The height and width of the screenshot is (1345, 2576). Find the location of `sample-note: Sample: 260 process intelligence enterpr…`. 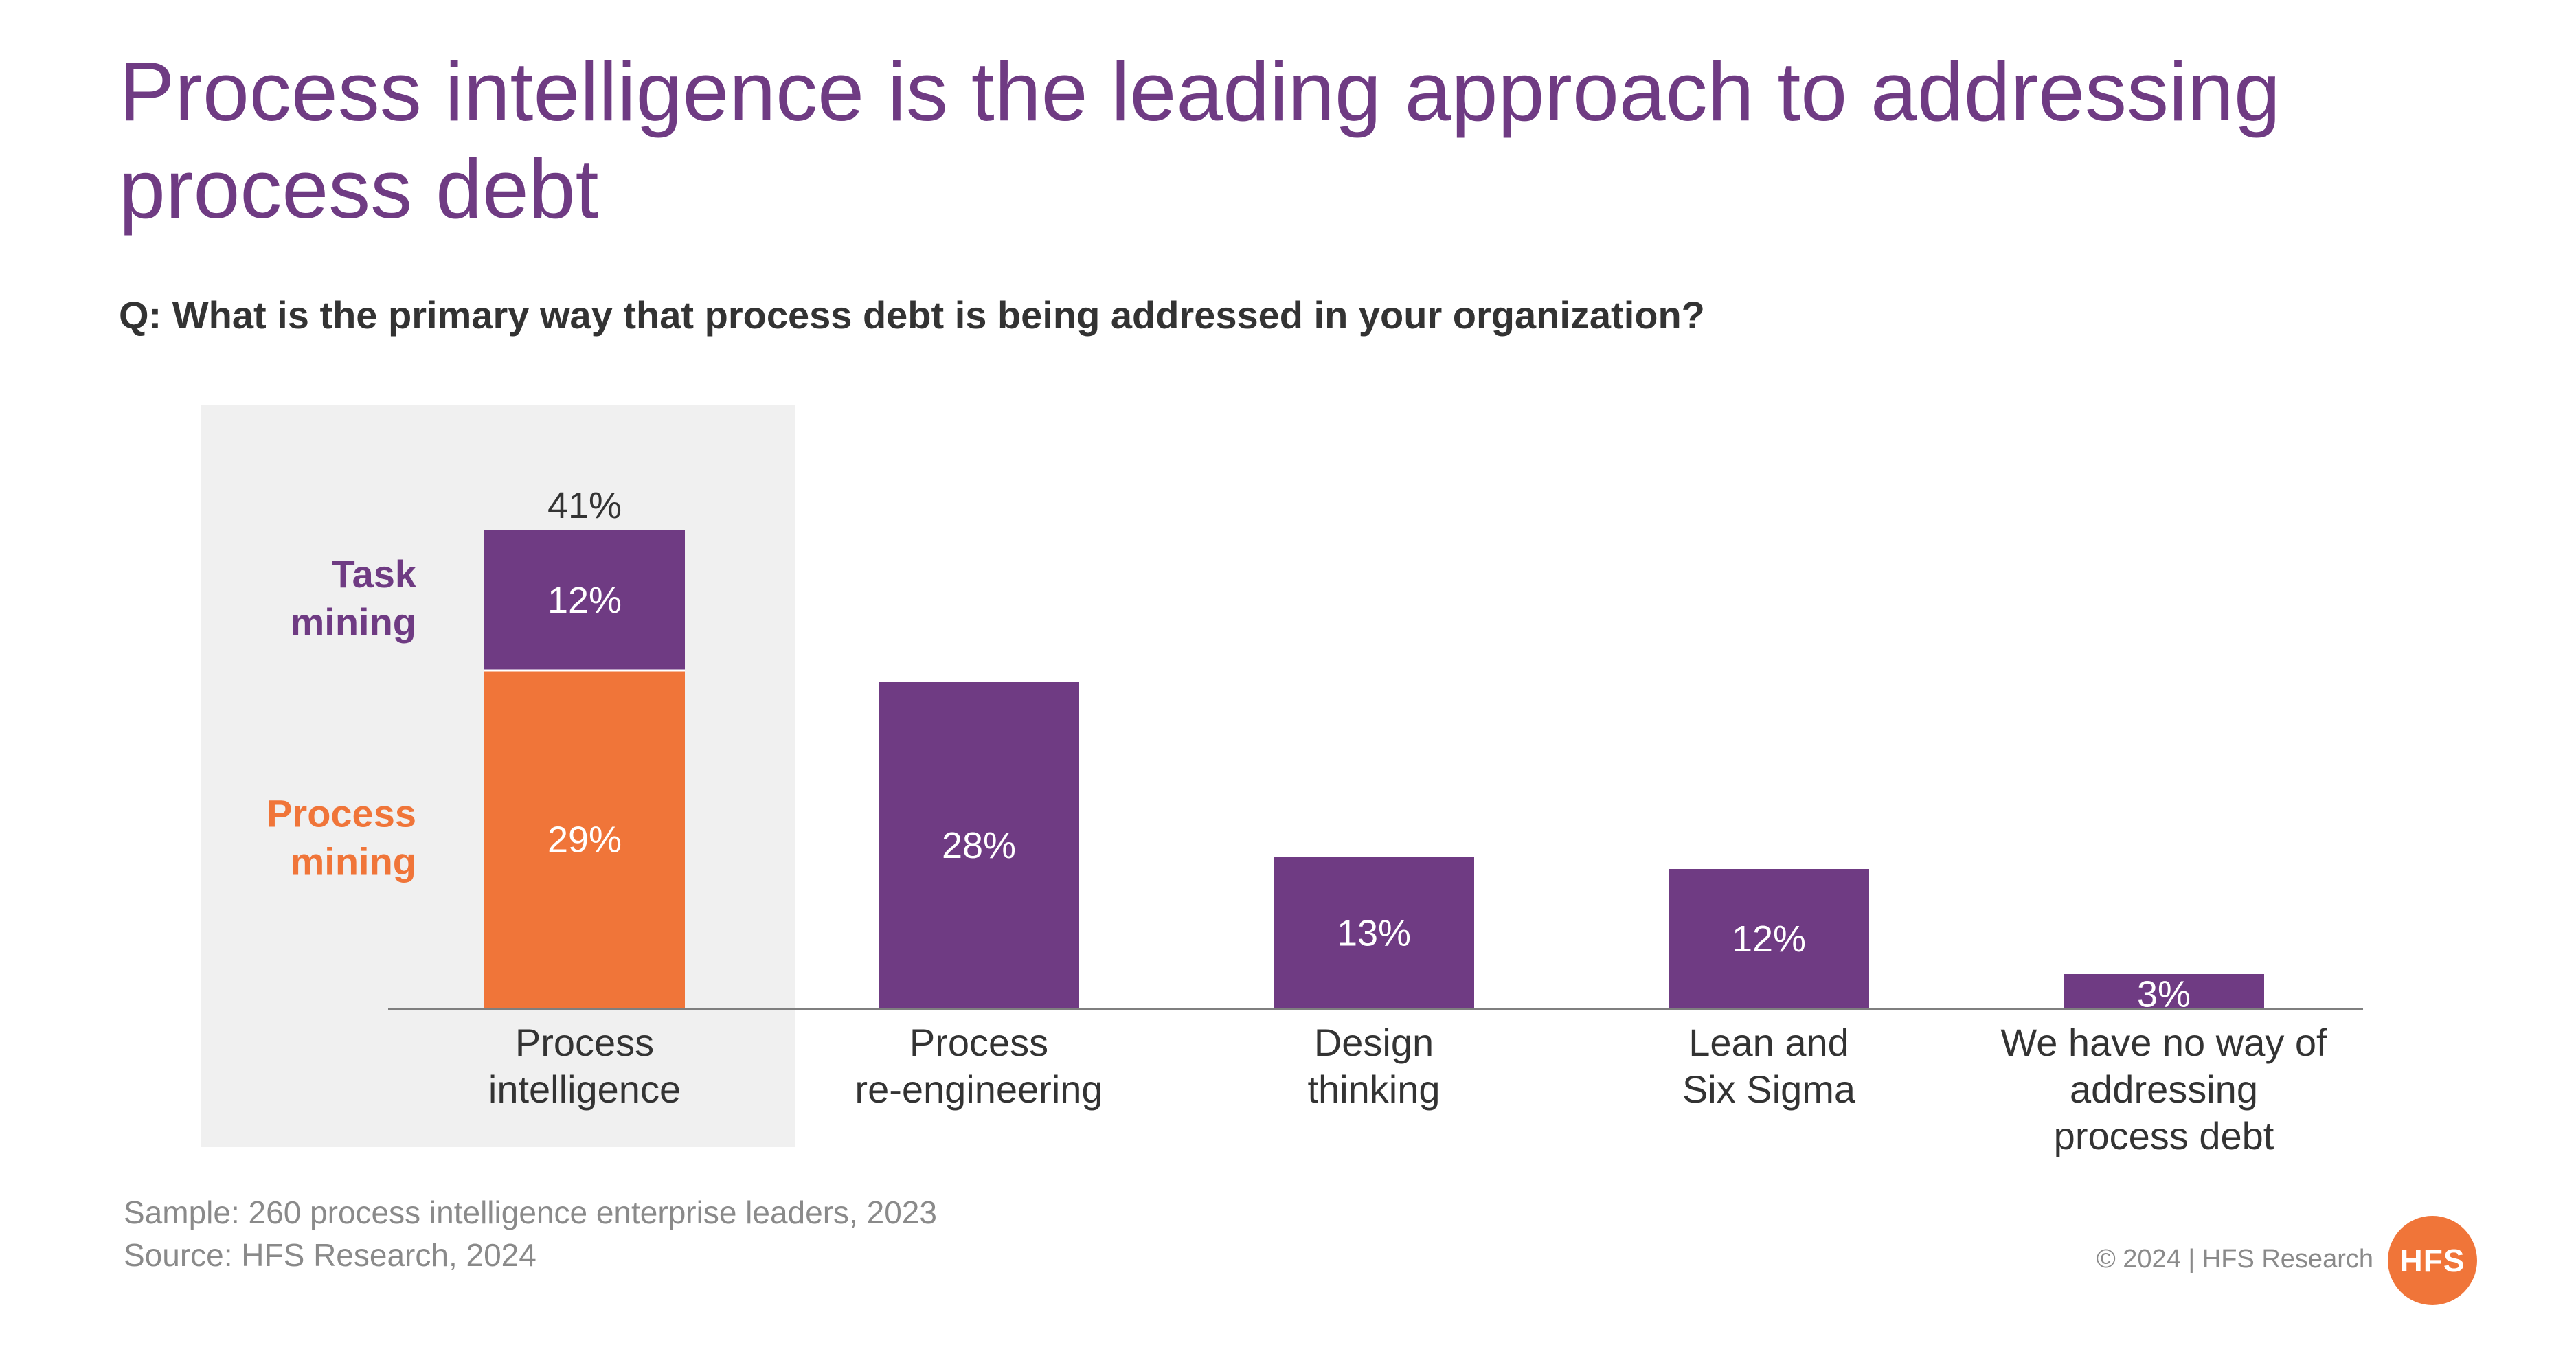

sample-note: Sample: 260 process intelligence enterpr… is located at coordinates (530, 1212).